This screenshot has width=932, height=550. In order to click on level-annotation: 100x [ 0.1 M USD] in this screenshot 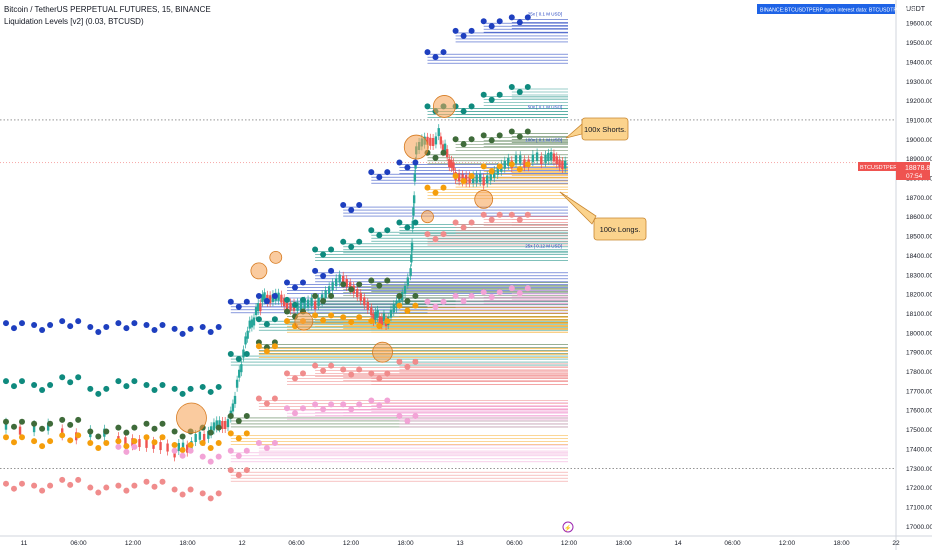, I will do `click(543, 139)`.